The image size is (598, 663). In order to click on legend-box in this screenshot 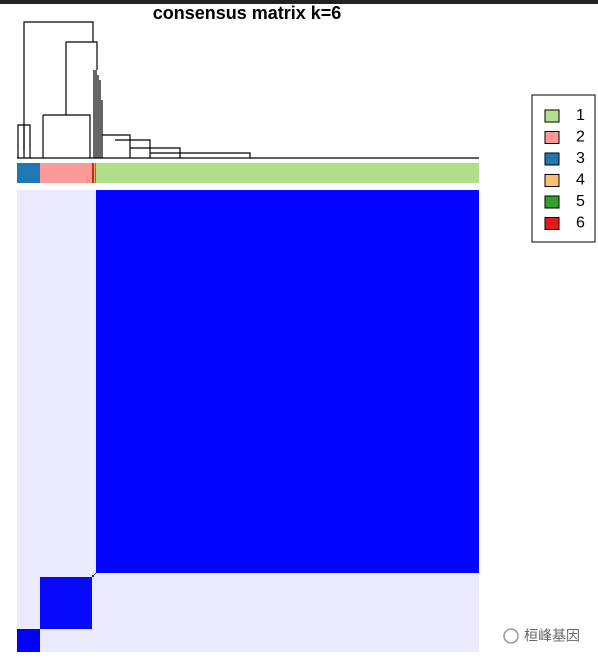, I will do `click(563, 168)`.